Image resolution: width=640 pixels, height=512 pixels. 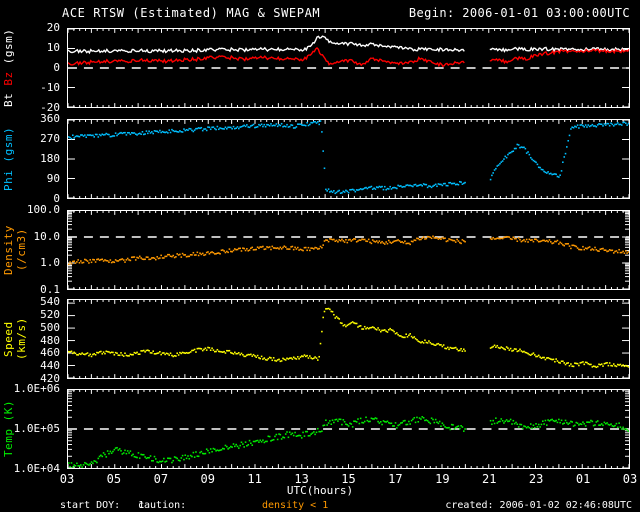 What do you see at coordinates (50, 263) in the screenshot?
I see `y-tick-label: 1.0` at bounding box center [50, 263].